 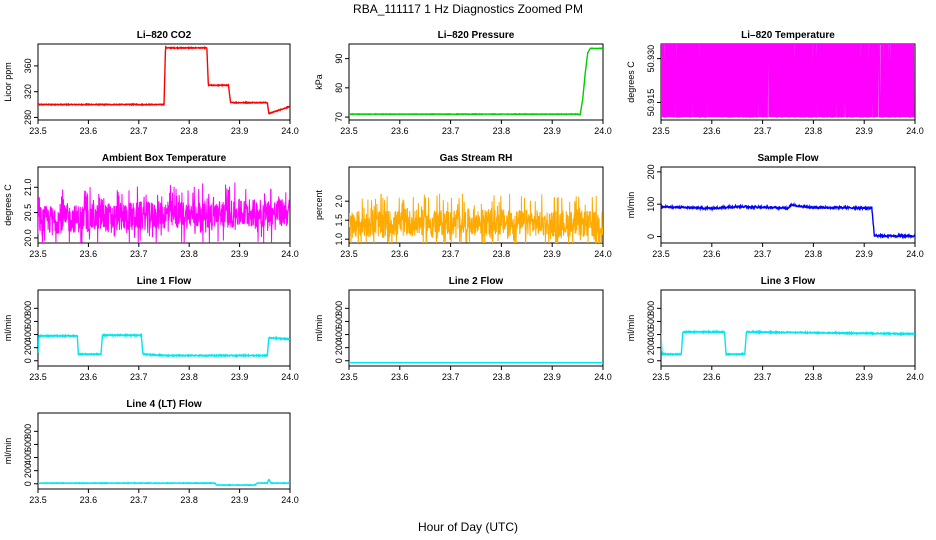 What do you see at coordinates (164, 158) in the screenshot?
I see `panel-title: Ambient Box Temperature` at bounding box center [164, 158].